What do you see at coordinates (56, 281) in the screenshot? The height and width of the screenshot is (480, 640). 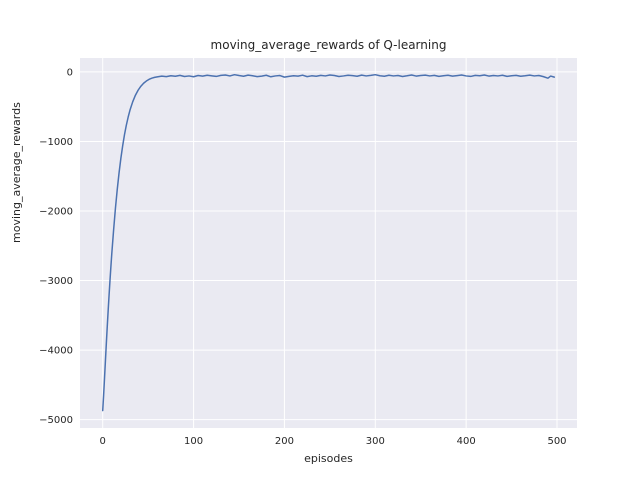 I see `y-tick-label: −3000` at bounding box center [56, 281].